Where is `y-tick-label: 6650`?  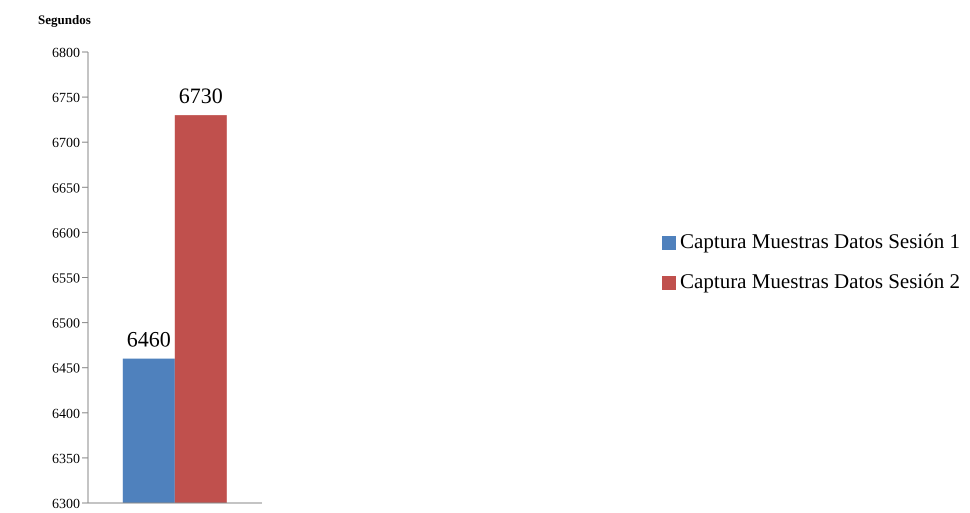 y-tick-label: 6650 is located at coordinates (66, 188).